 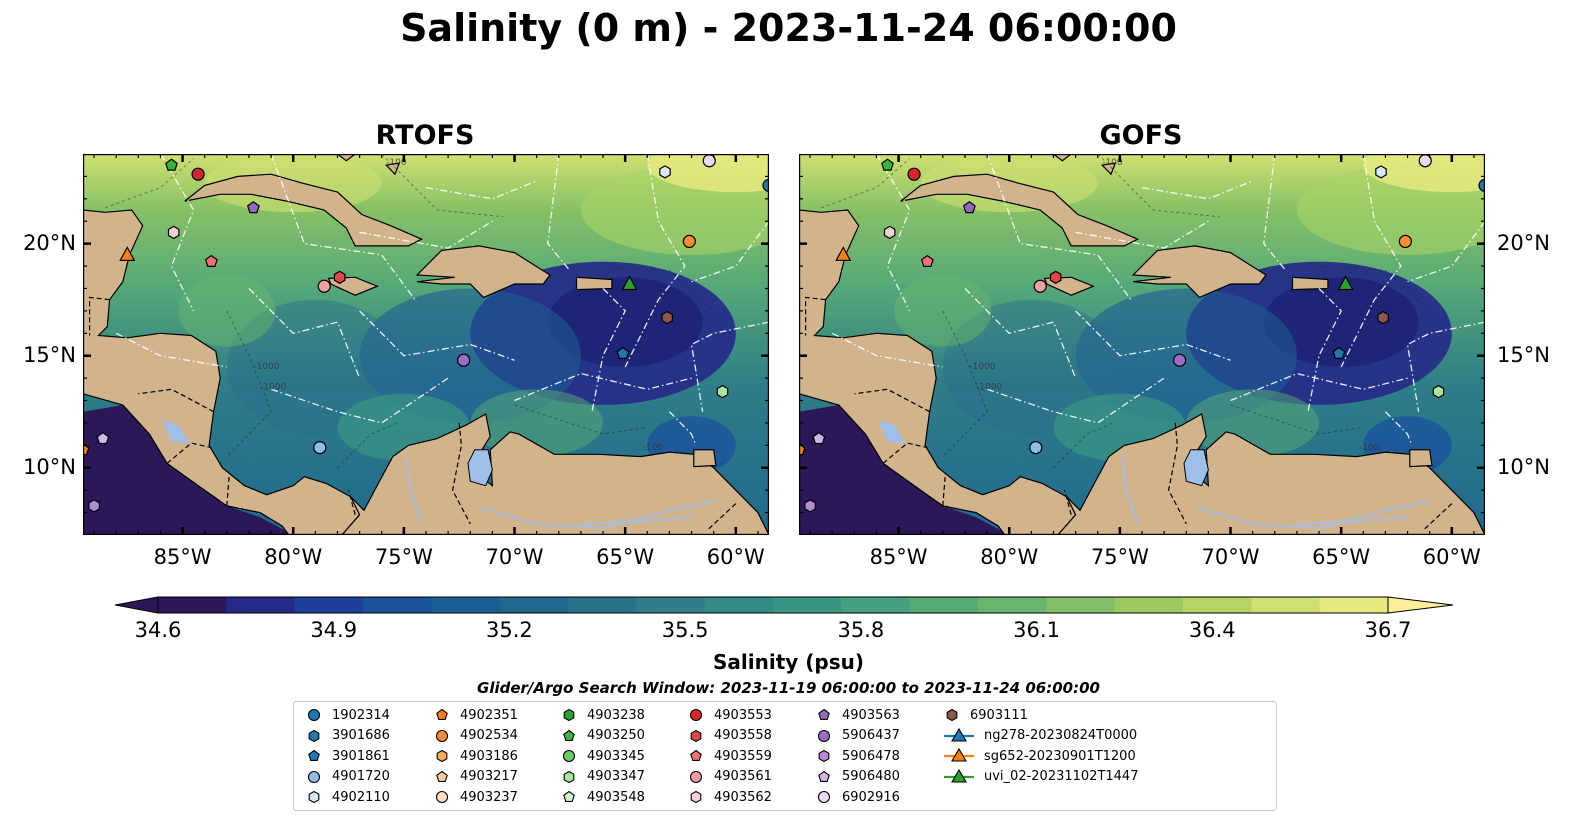 I want to click on legend-marker-triangle-line-icon, so click(x=959, y=754).